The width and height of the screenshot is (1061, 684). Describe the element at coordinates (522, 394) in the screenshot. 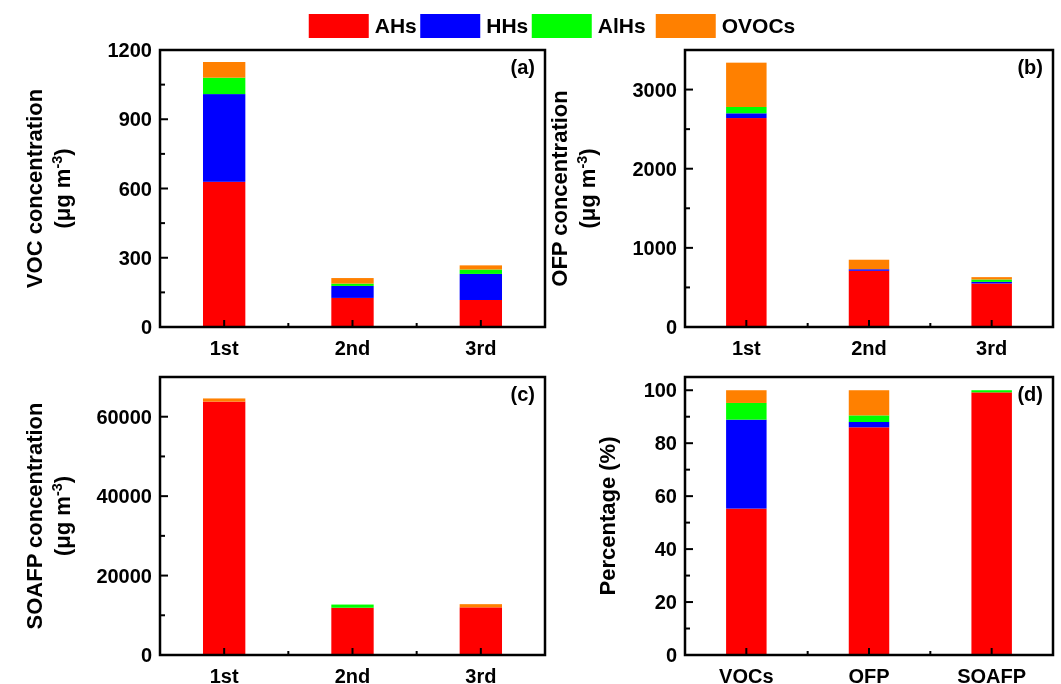

I see `annotation: (c)` at that location.